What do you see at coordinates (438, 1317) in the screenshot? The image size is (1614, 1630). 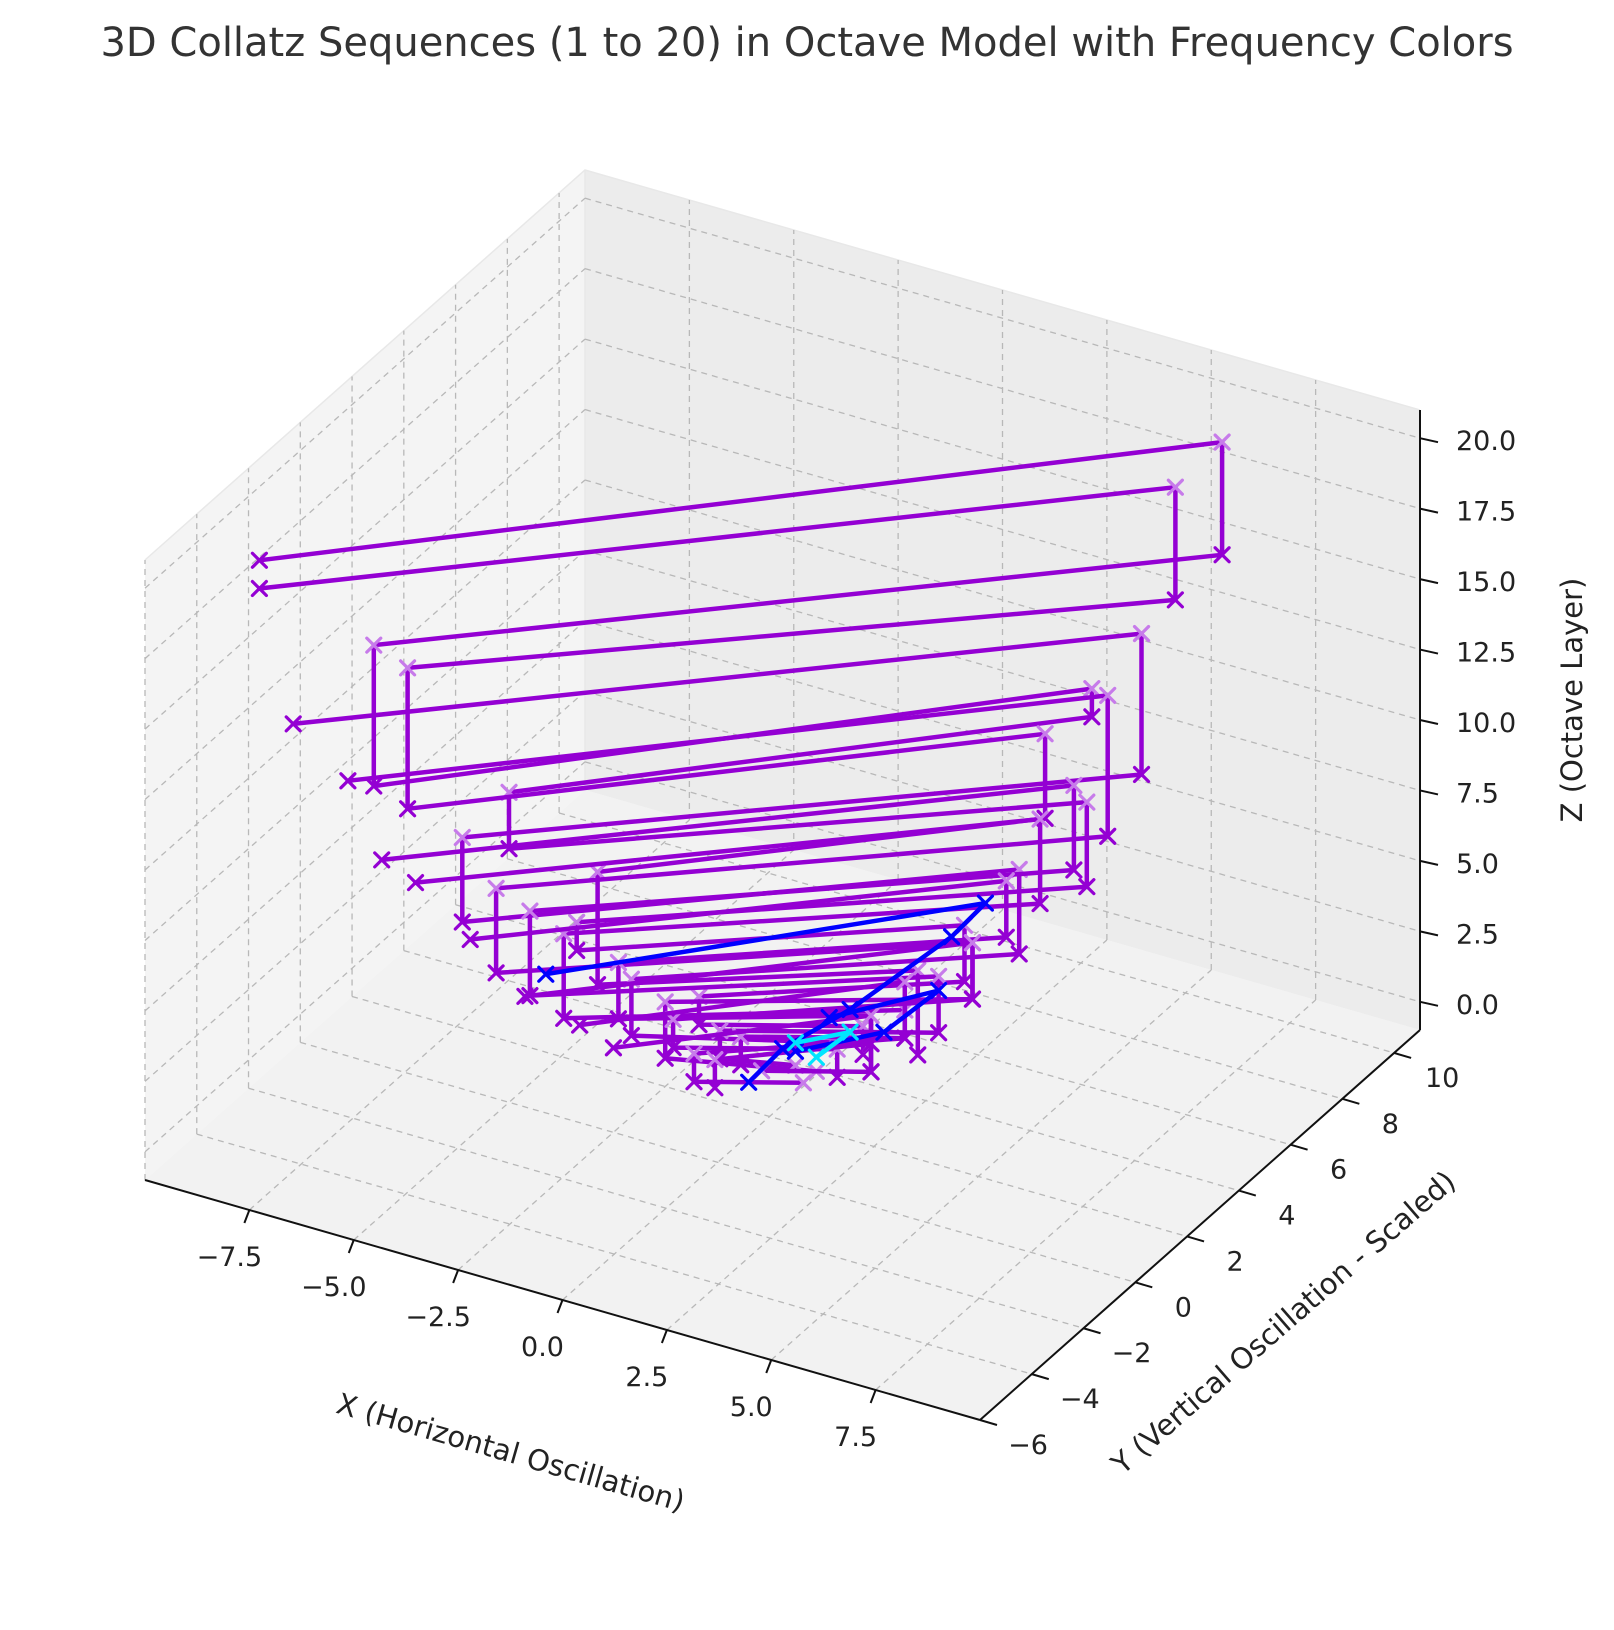 I see `x-tick-label: −2.5` at bounding box center [438, 1317].